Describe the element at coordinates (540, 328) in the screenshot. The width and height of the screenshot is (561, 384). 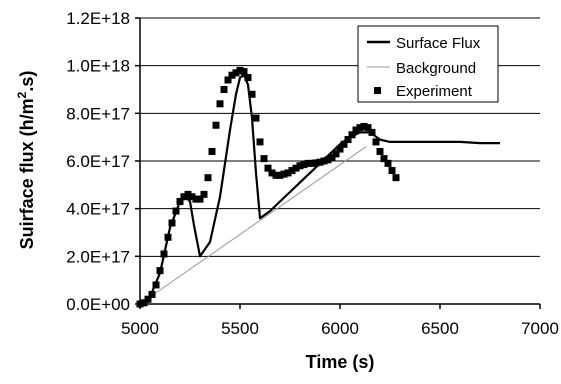
I see `x-tick-label-4: 7000` at that location.